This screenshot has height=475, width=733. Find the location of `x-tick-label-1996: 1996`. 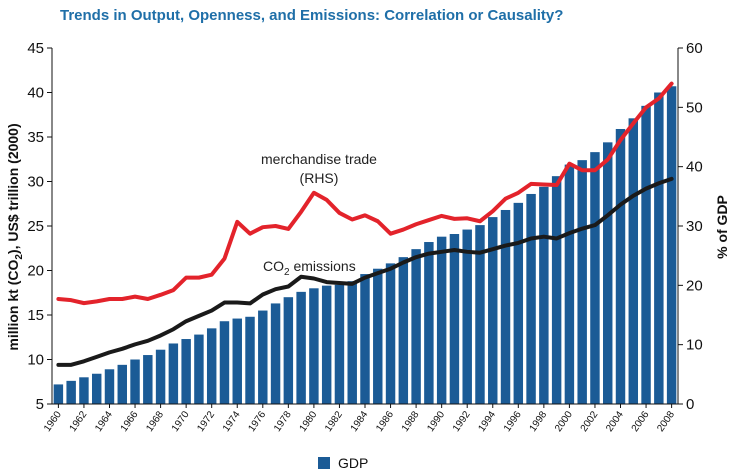

x-tick-label-1996: 1996 is located at coordinates (513, 421).